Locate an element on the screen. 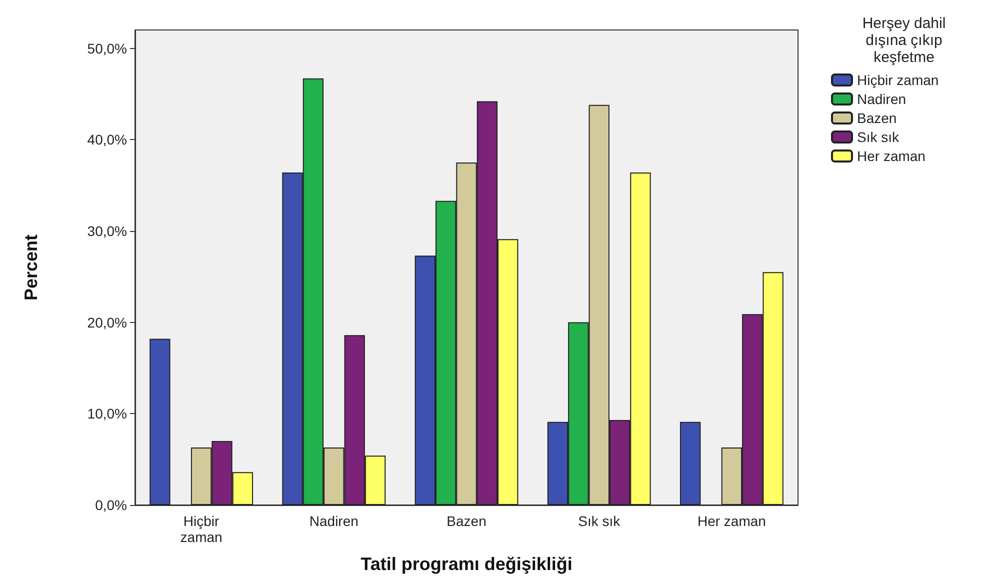 The width and height of the screenshot is (998, 578). y-tick-label: 10,0% is located at coordinates (107, 414).